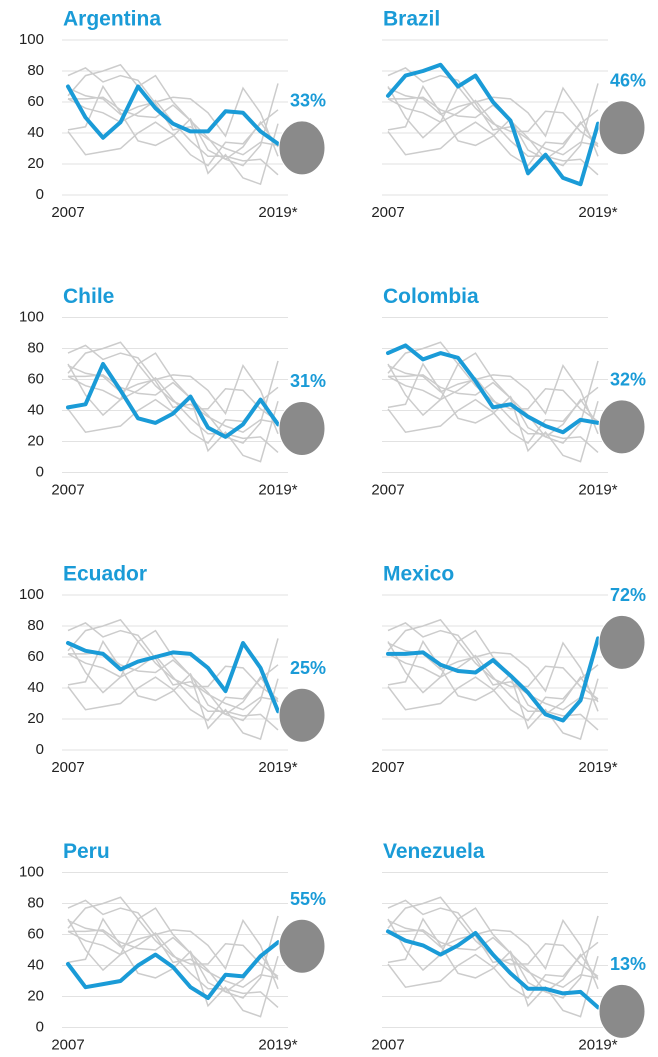 This screenshot has height=1057, width=658. Describe the element at coordinates (308, 899) in the screenshot. I see `value-label: 55%` at that location.